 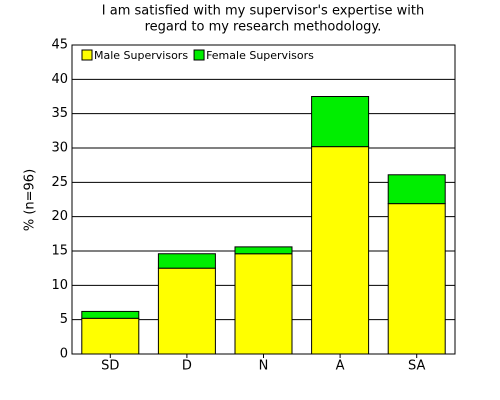 I want to click on y-tick-label: 45, so click(x=59, y=45).